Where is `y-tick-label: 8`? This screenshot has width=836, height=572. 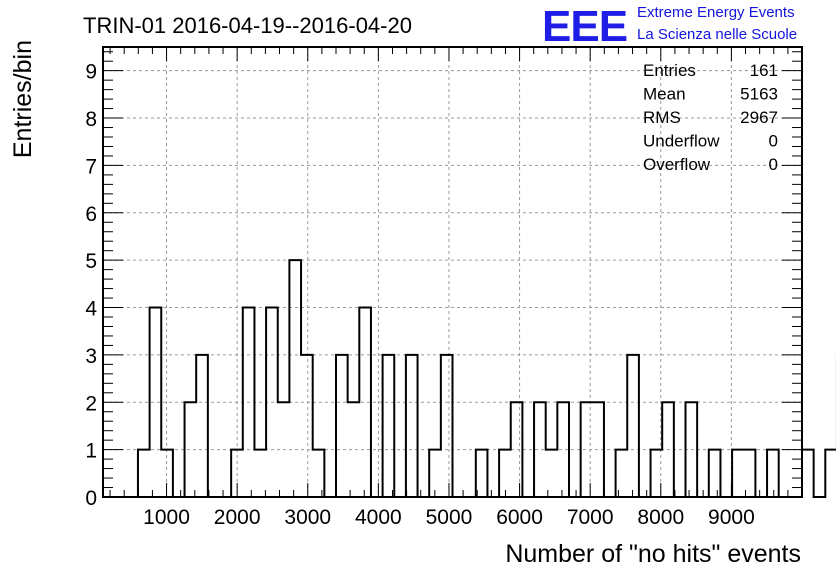
y-tick-label: 8 is located at coordinates (91, 119).